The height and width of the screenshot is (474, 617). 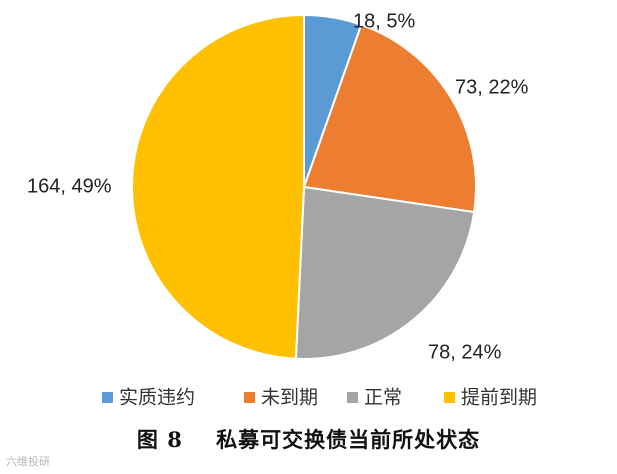 What do you see at coordinates (348, 439) in the screenshot?
I see `figure-title: 私募可交换债当前所处状态` at bounding box center [348, 439].